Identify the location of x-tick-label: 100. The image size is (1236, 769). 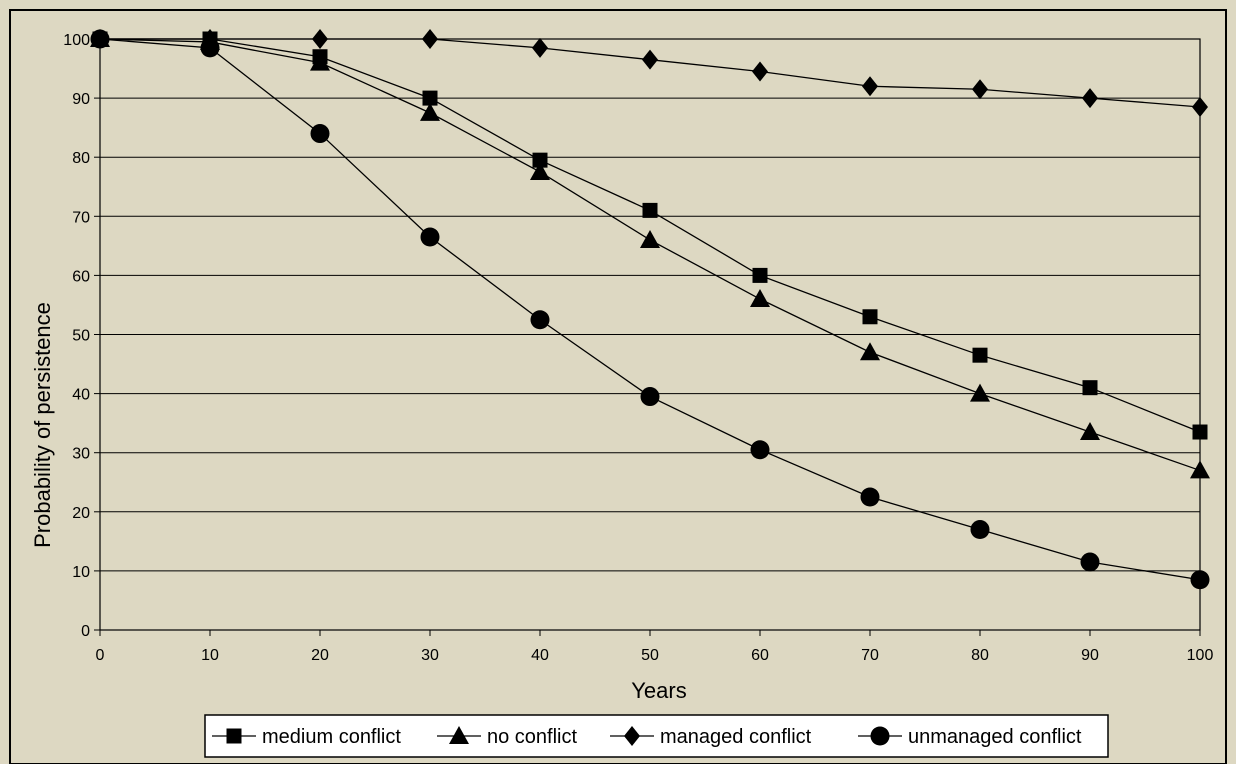
(1200, 655).